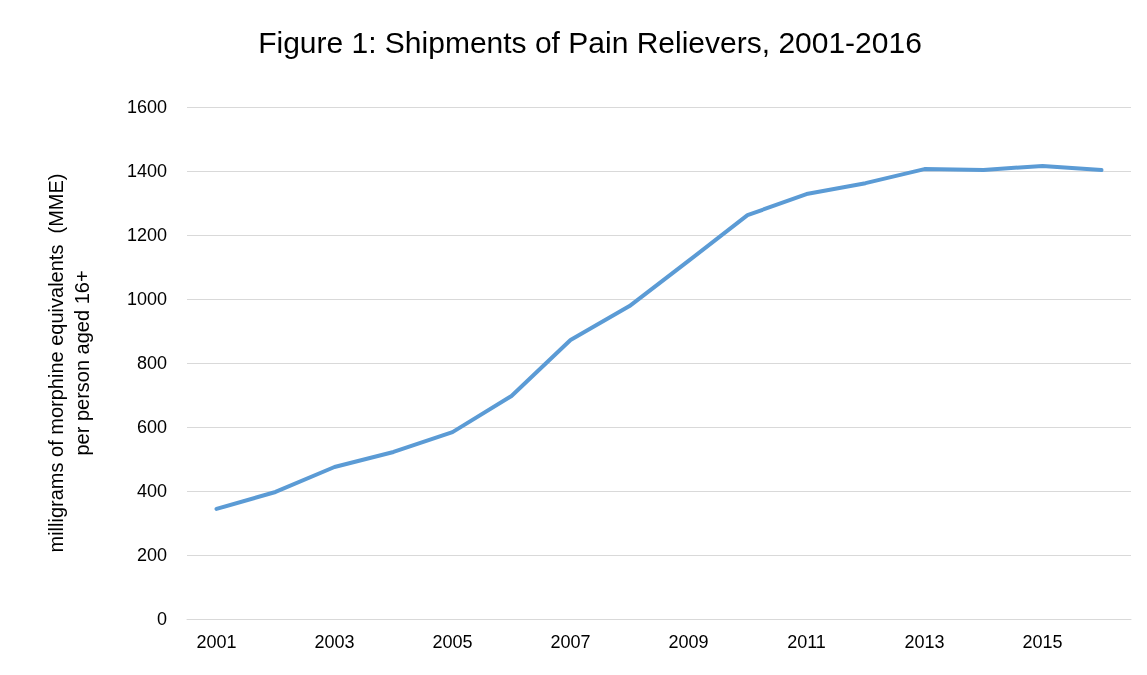 The height and width of the screenshot is (675, 1147). I want to click on y-tick-label: 1200, so click(146, 235).